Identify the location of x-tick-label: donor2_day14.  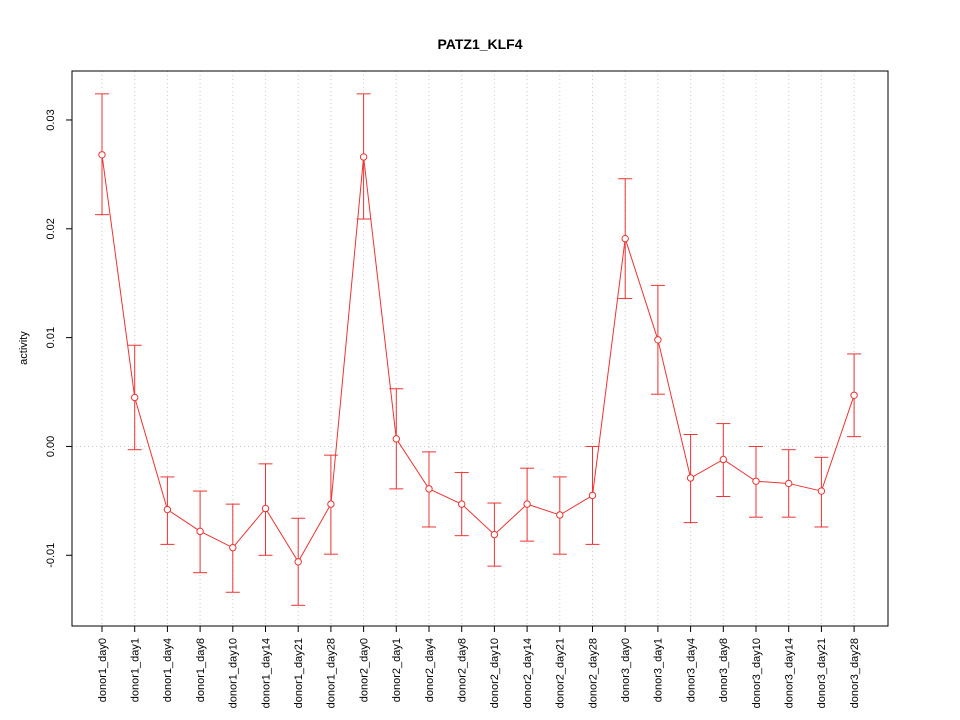
(528, 673).